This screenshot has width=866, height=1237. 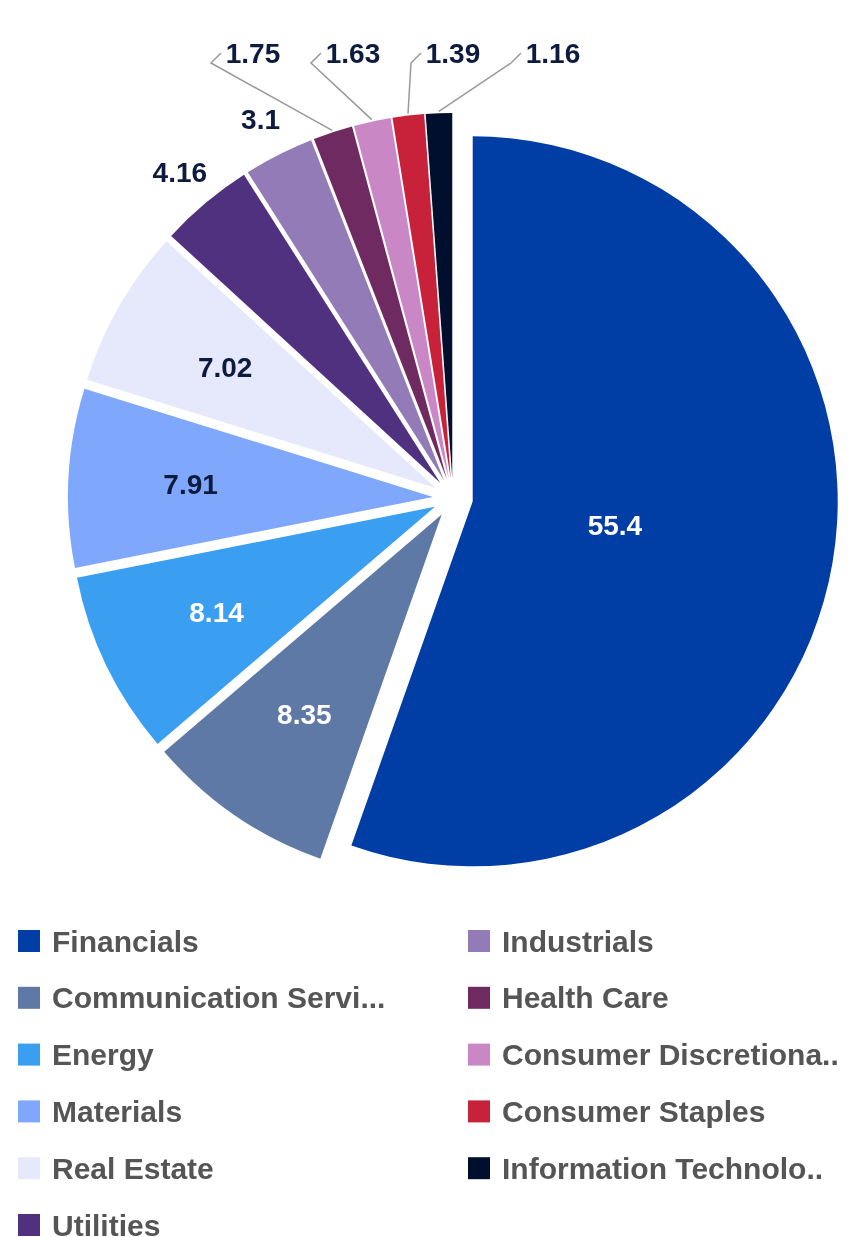 I want to click on data-label: 55.4, so click(x=615, y=526).